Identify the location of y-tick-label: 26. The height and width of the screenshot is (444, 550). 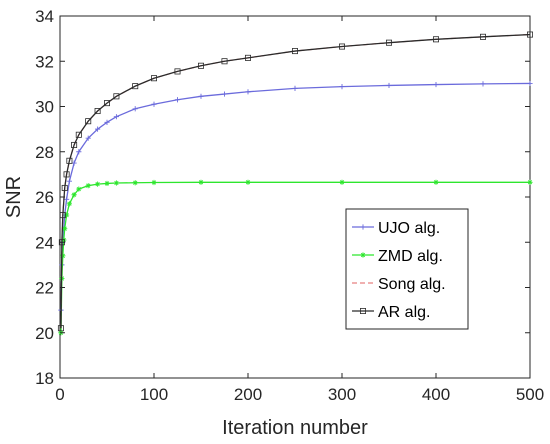
(44, 197).